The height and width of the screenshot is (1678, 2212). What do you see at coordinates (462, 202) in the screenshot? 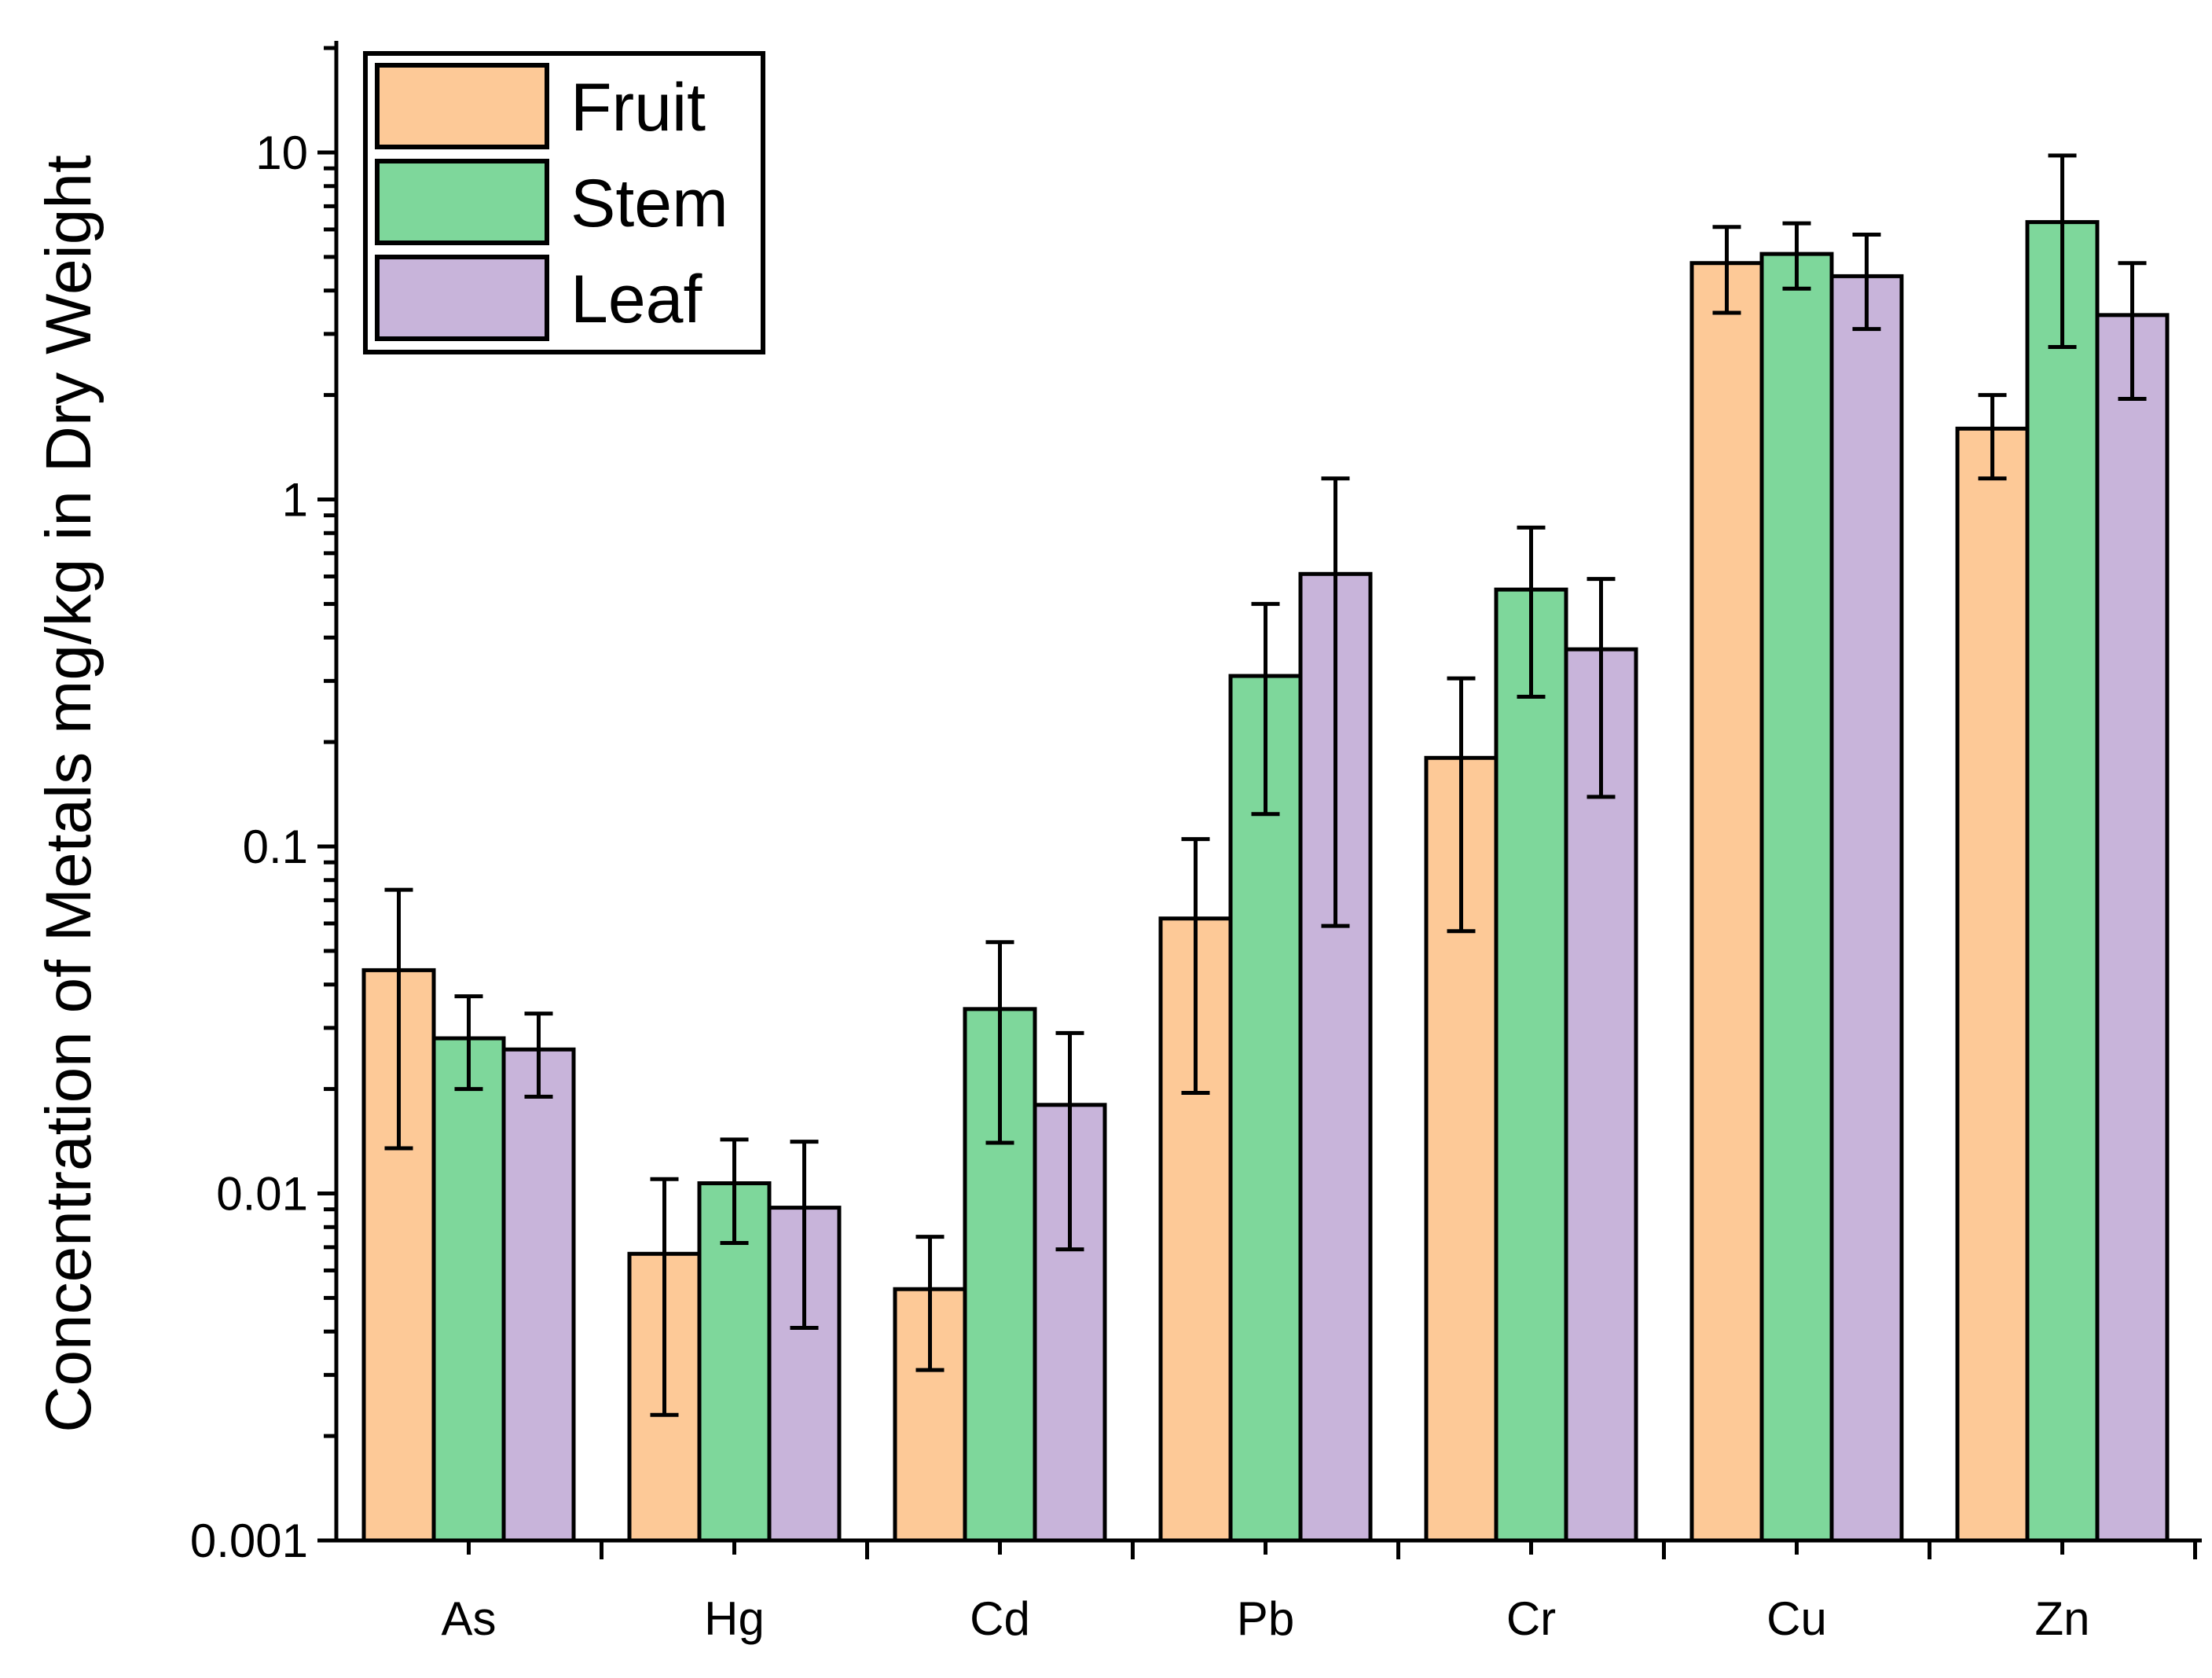
I see `legend-swatch-stem` at bounding box center [462, 202].